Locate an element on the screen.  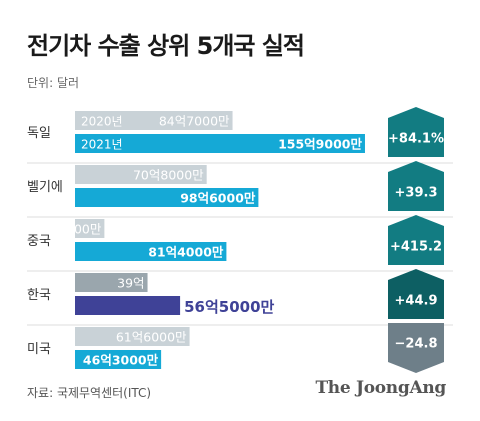
bar-value-label: 39억 is located at coordinates (130, 283).